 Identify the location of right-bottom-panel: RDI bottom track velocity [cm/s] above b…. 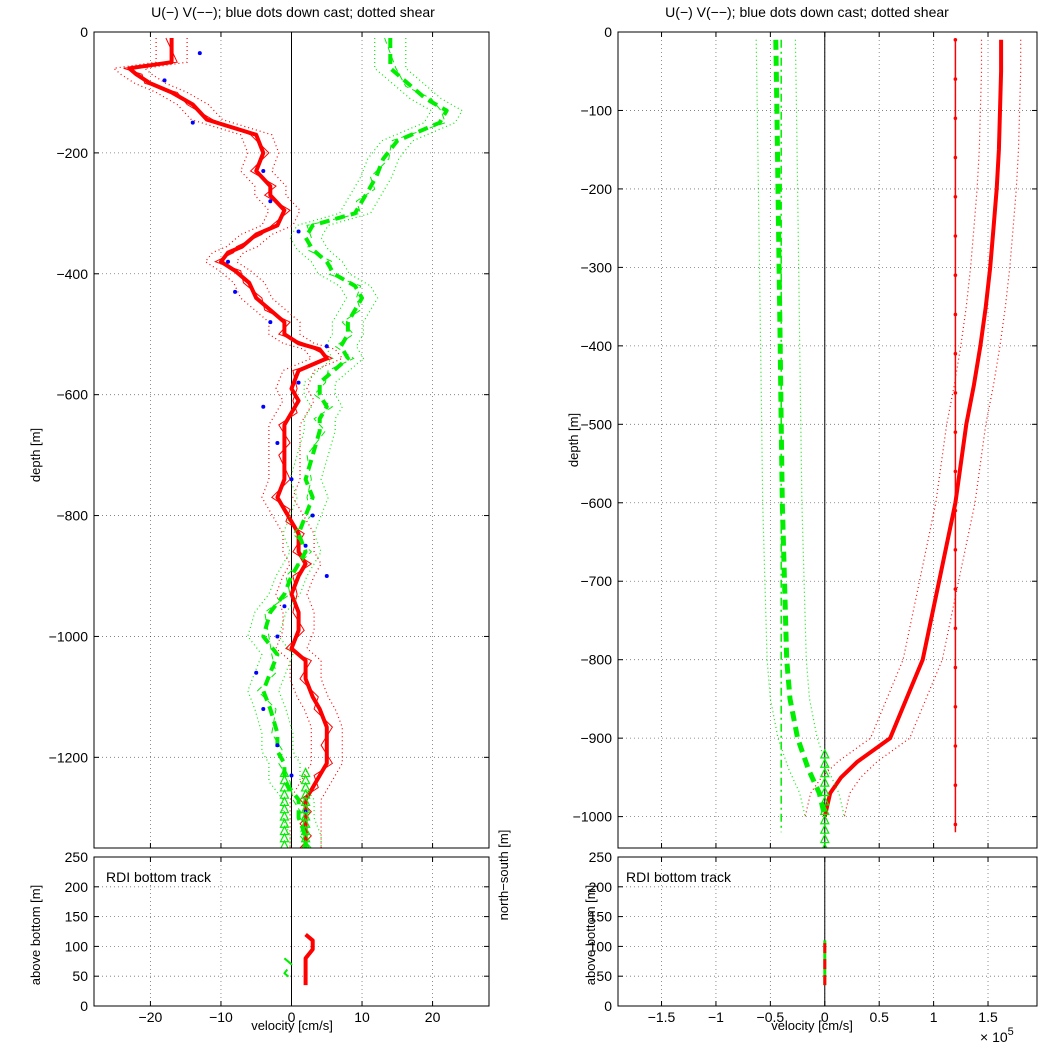
(810, 947).